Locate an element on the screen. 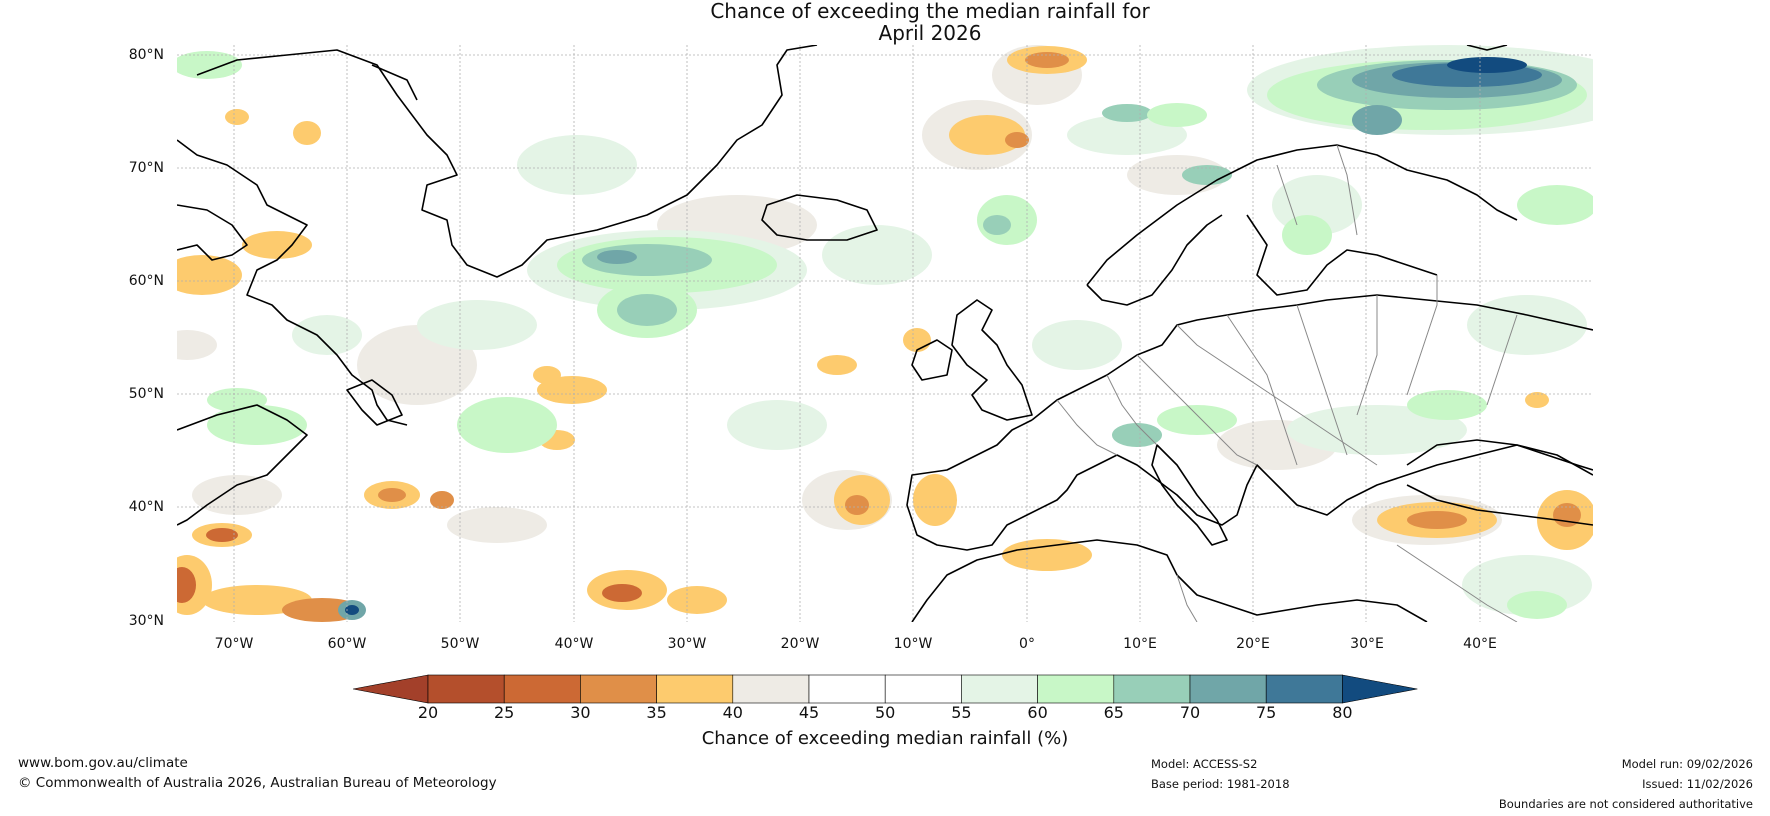 This screenshot has height=816, width=1770. colorbar is located at coordinates (885, 689).